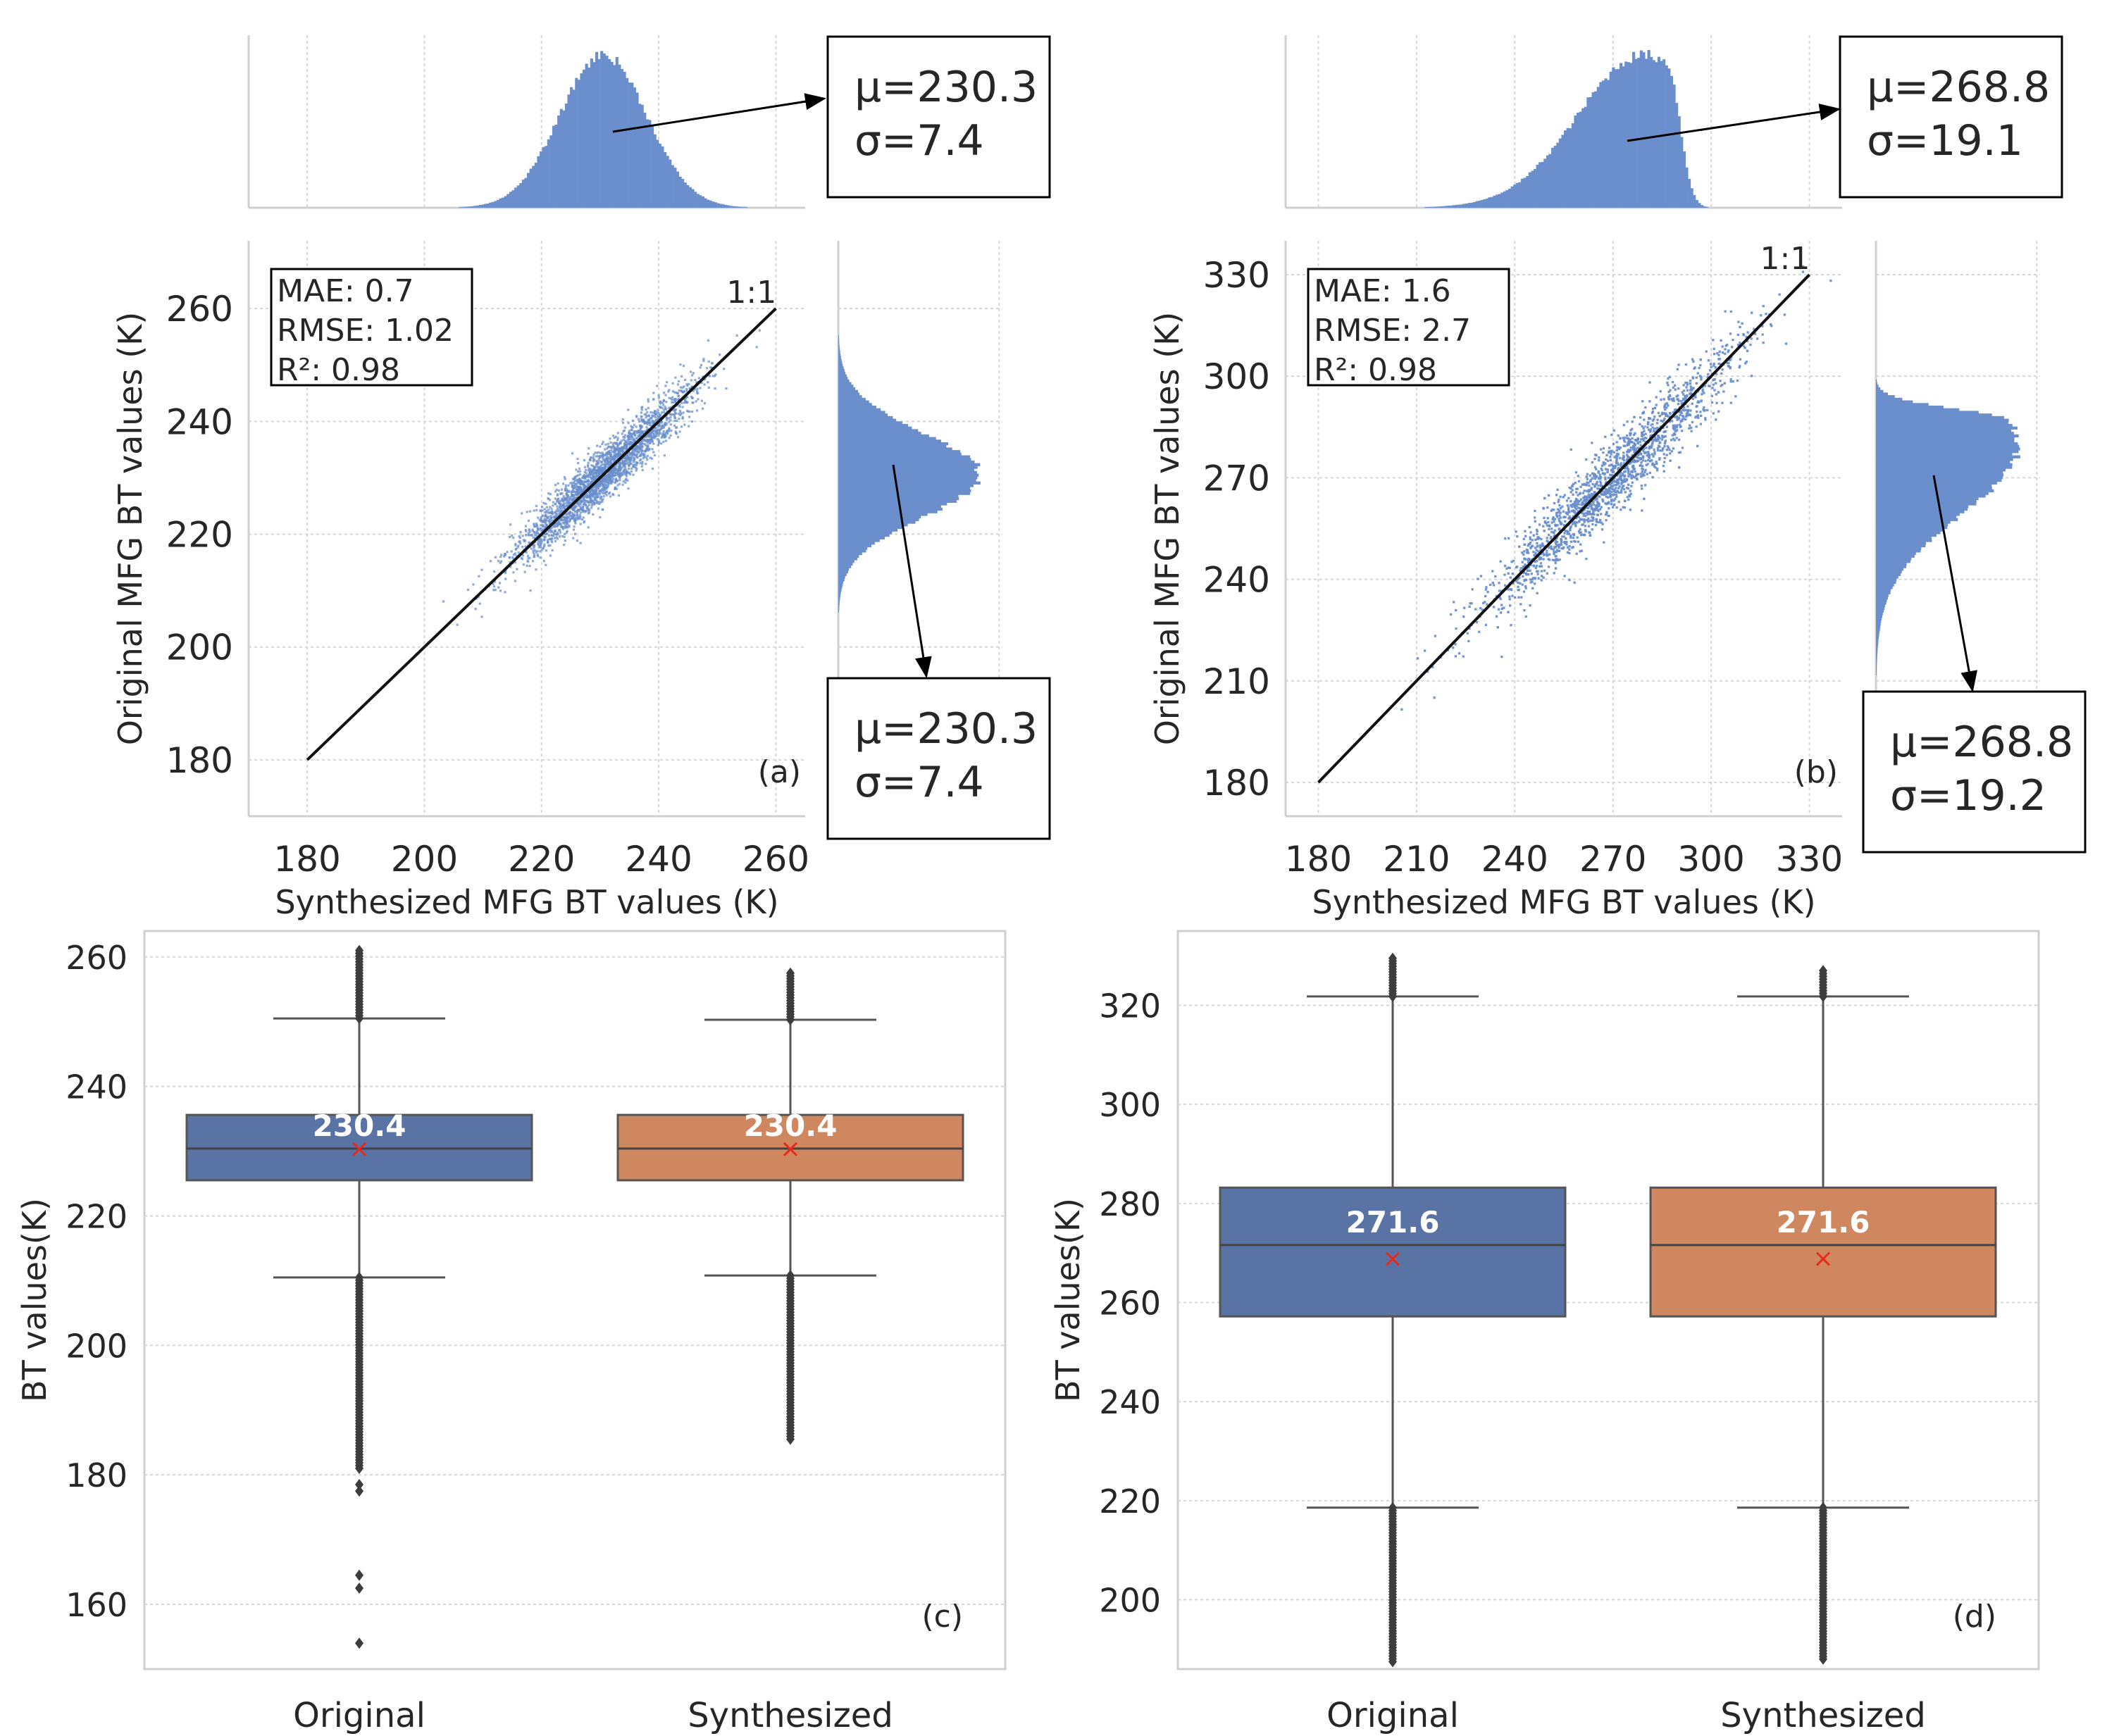  Describe the element at coordinates (912, 571) in the screenshot. I see `annotation-arrow` at that location.